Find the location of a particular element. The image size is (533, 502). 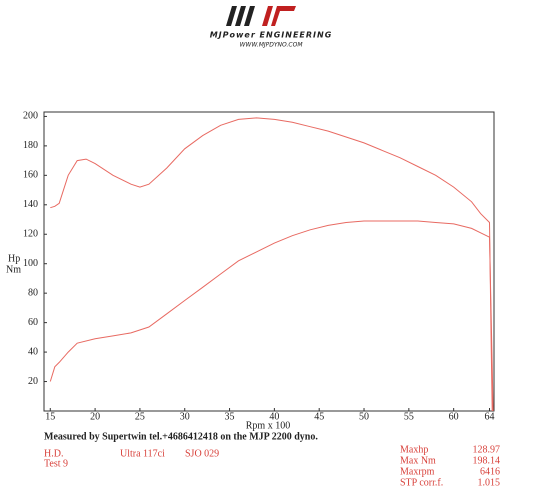

y-tick-label: 60 is located at coordinates (33, 322).